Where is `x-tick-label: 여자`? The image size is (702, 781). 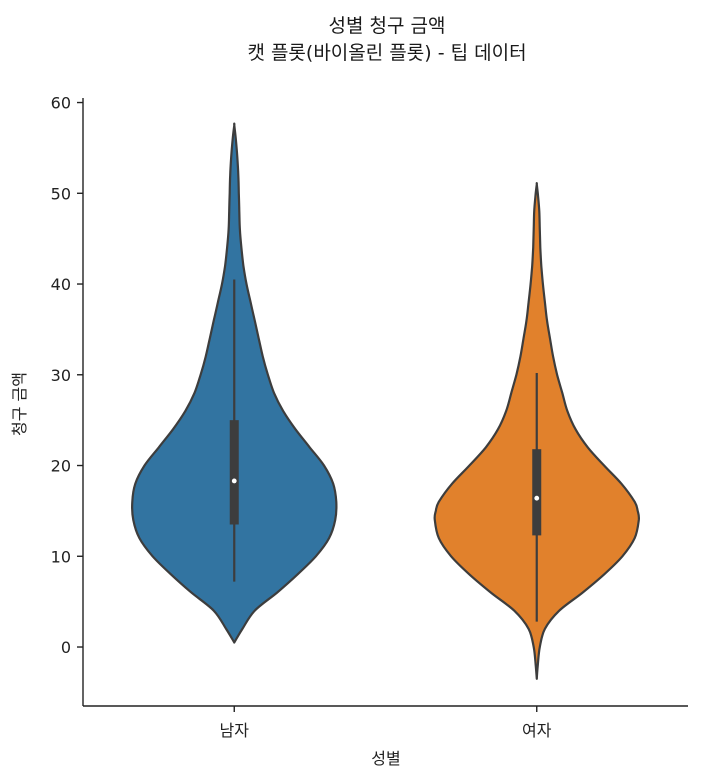 x-tick-label: 여자 is located at coordinates (537, 730).